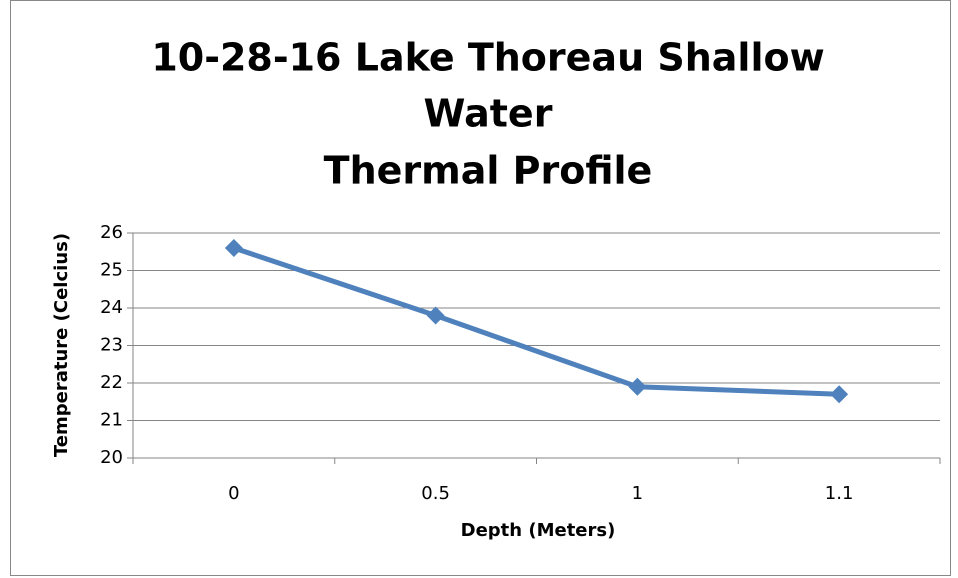 The width and height of the screenshot is (958, 578). What do you see at coordinates (111, 420) in the screenshot?
I see `y-tick-label: 21` at bounding box center [111, 420].